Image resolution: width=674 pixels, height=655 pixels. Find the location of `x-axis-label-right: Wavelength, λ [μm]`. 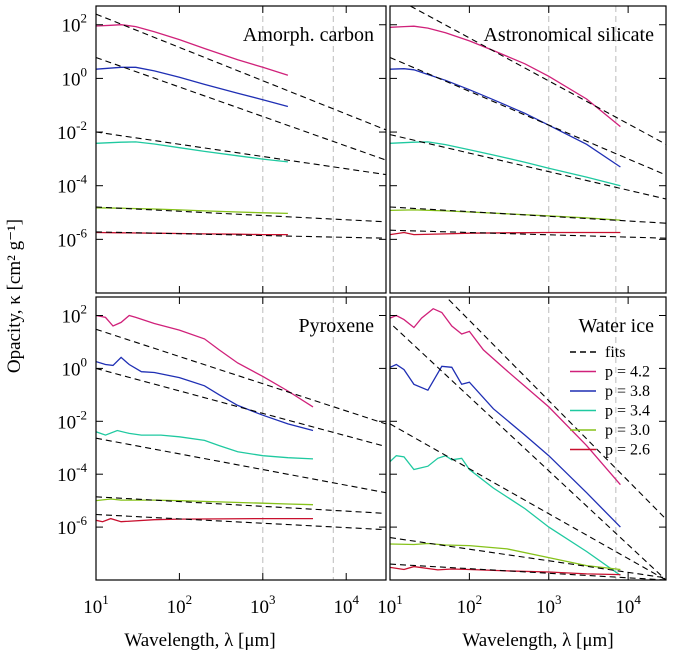

x-axis-label-right: Wavelength, λ [μm] is located at coordinates (537, 640).